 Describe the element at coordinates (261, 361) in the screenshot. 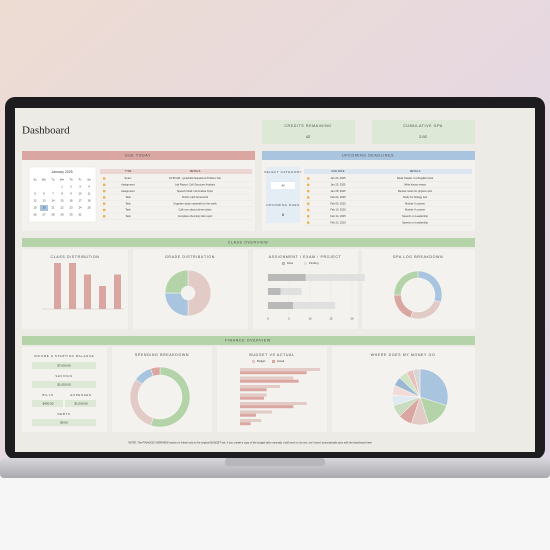

I see `legend-label: Budget` at that location.